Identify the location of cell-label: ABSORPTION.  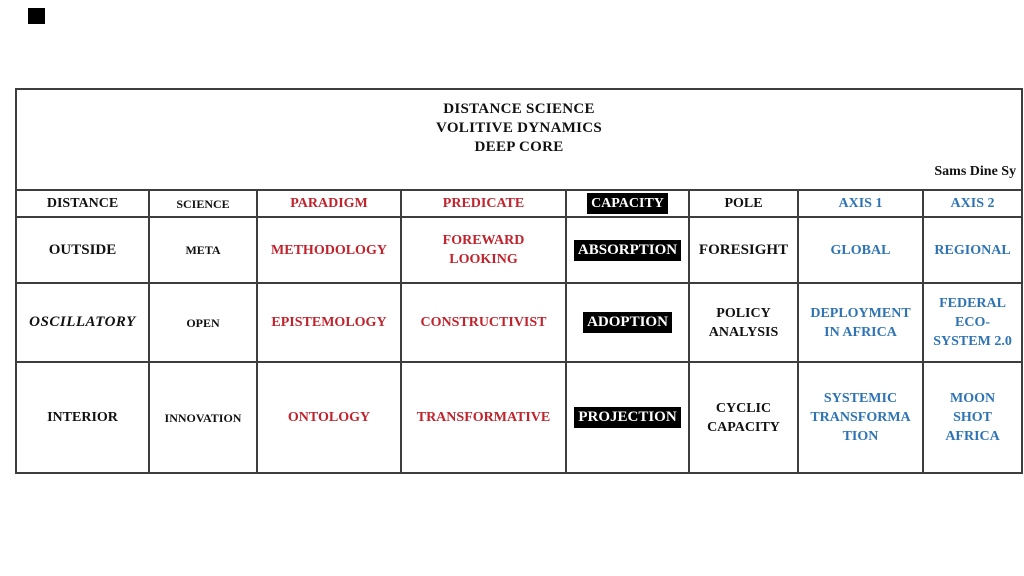
(627, 250).